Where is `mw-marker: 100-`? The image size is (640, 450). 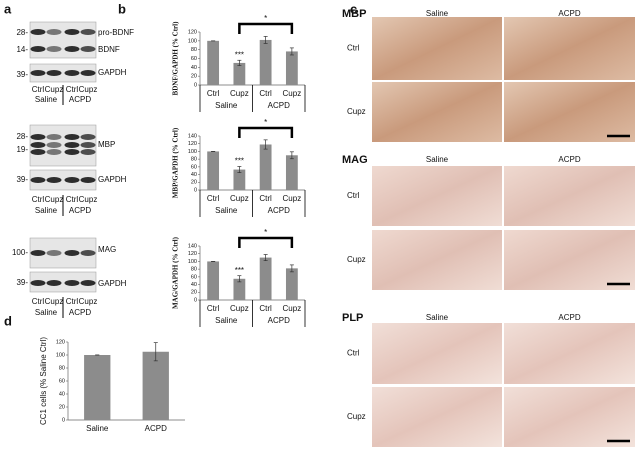
mw-marker: 100- is located at coordinates (20, 252).